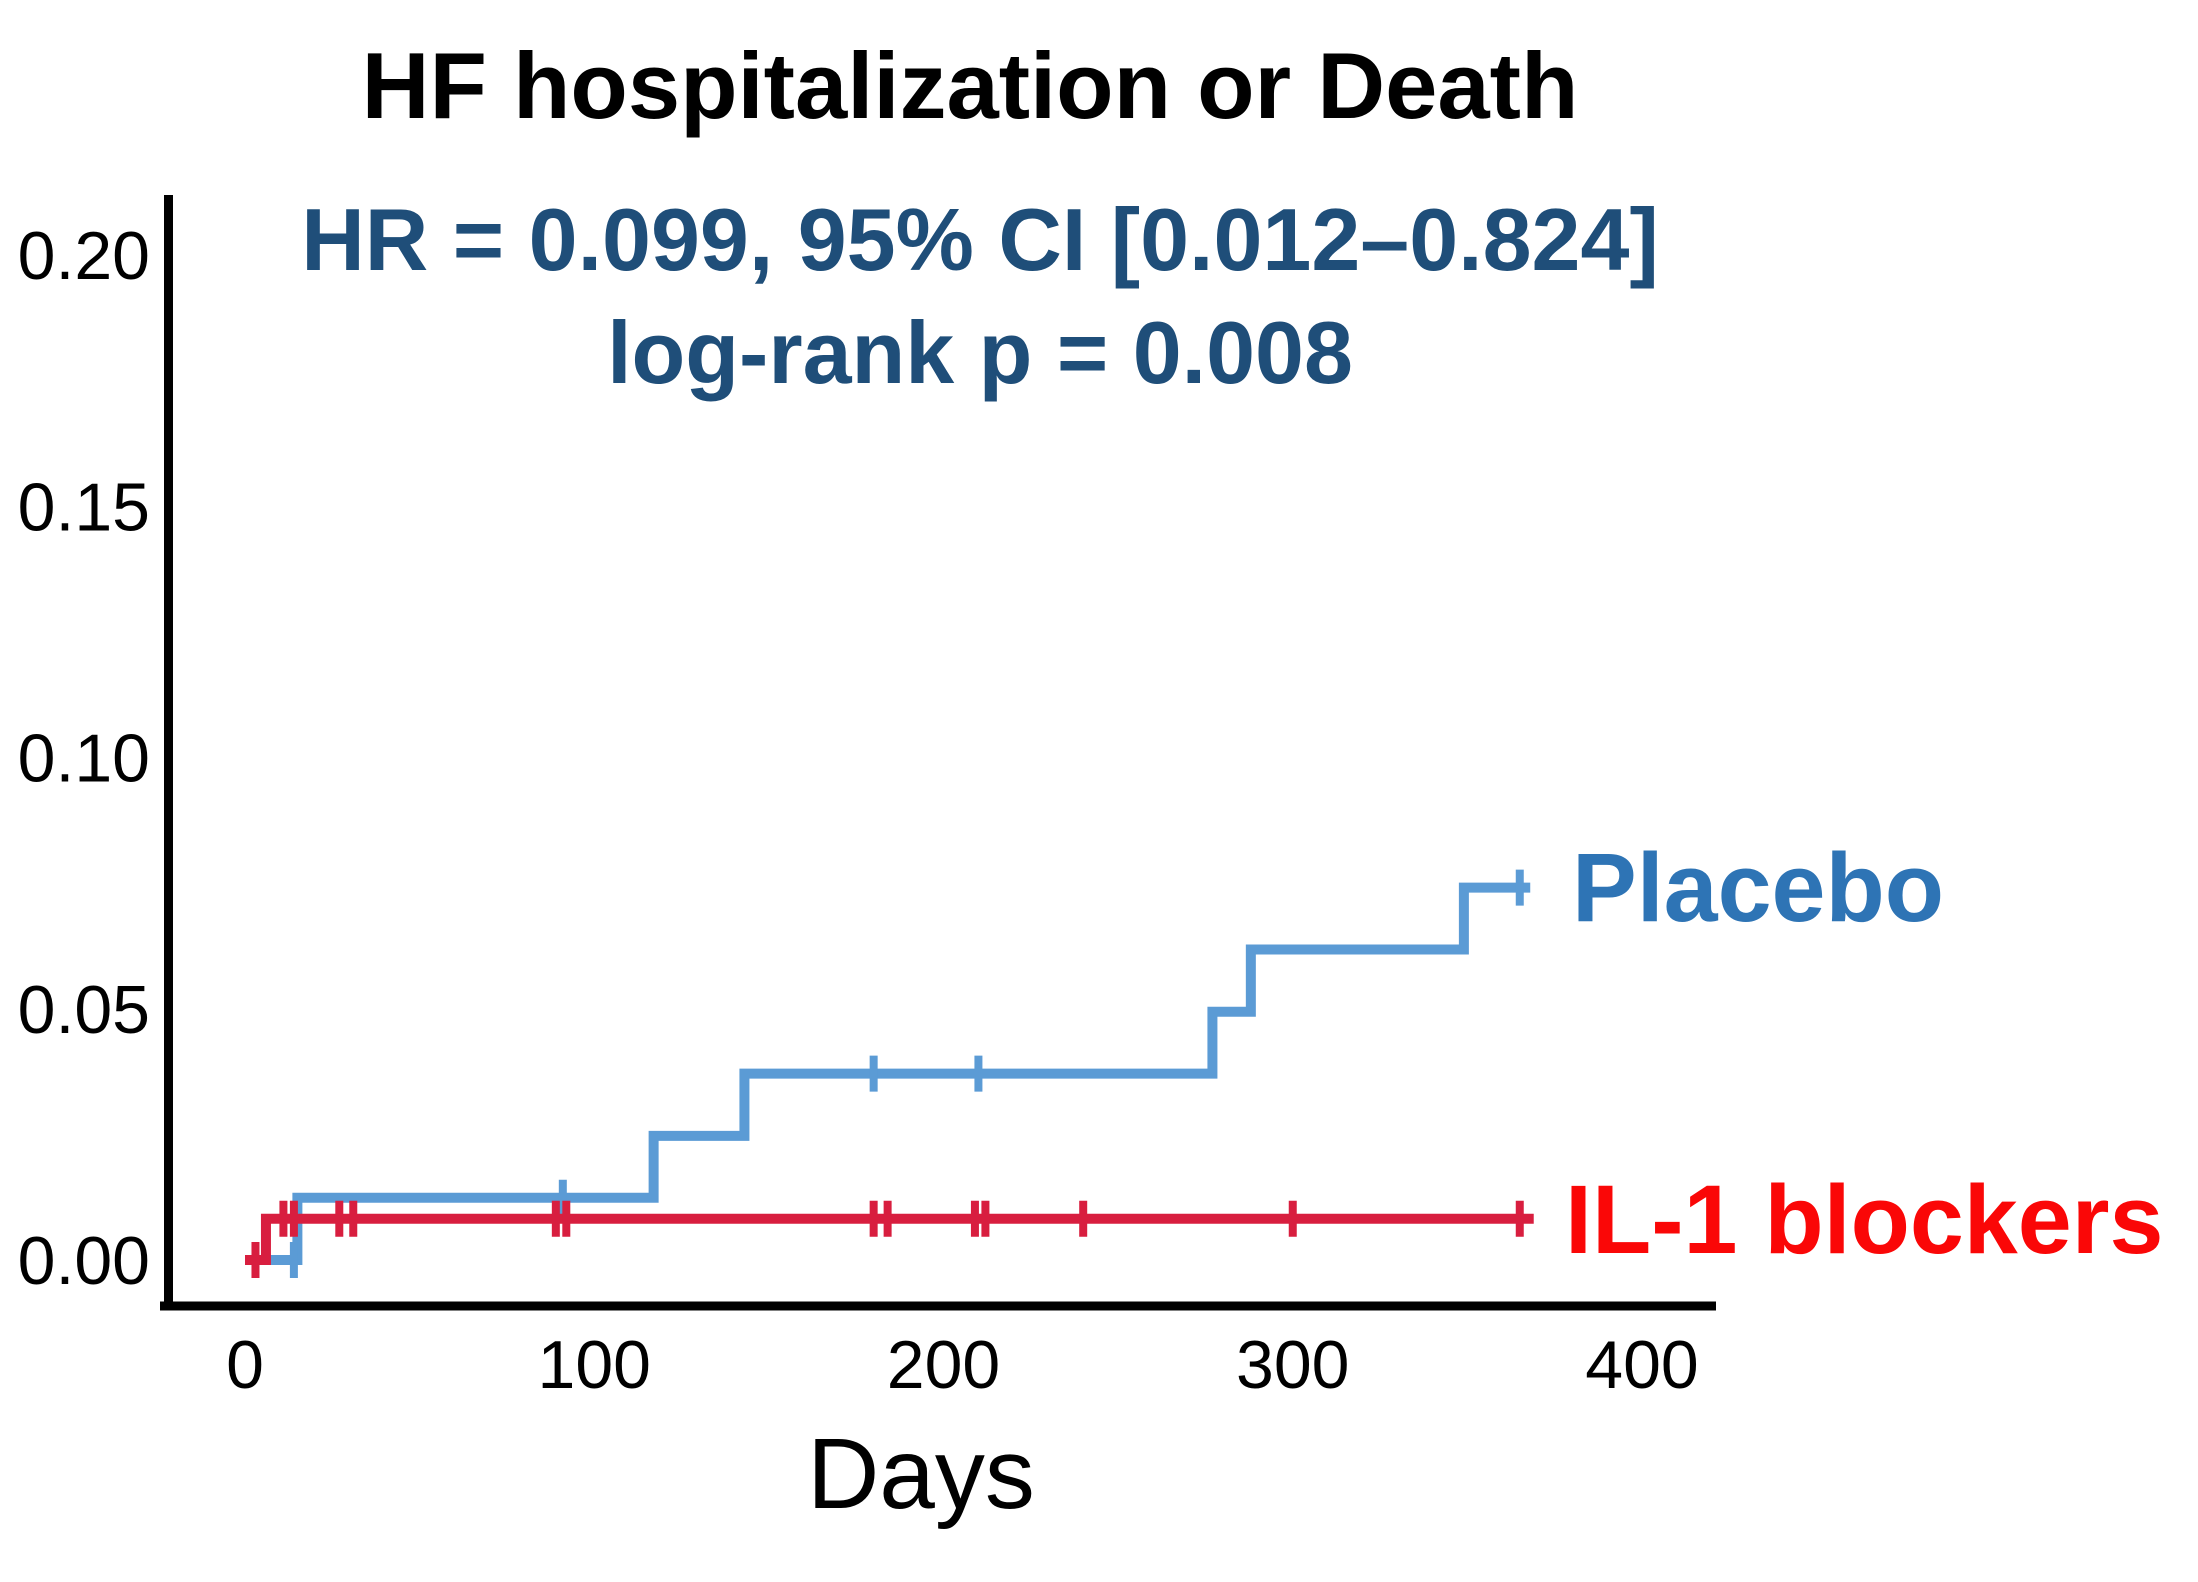 The image size is (2198, 1582). What do you see at coordinates (84, 256) in the screenshot?
I see `y-tick-label: 0.20` at bounding box center [84, 256].